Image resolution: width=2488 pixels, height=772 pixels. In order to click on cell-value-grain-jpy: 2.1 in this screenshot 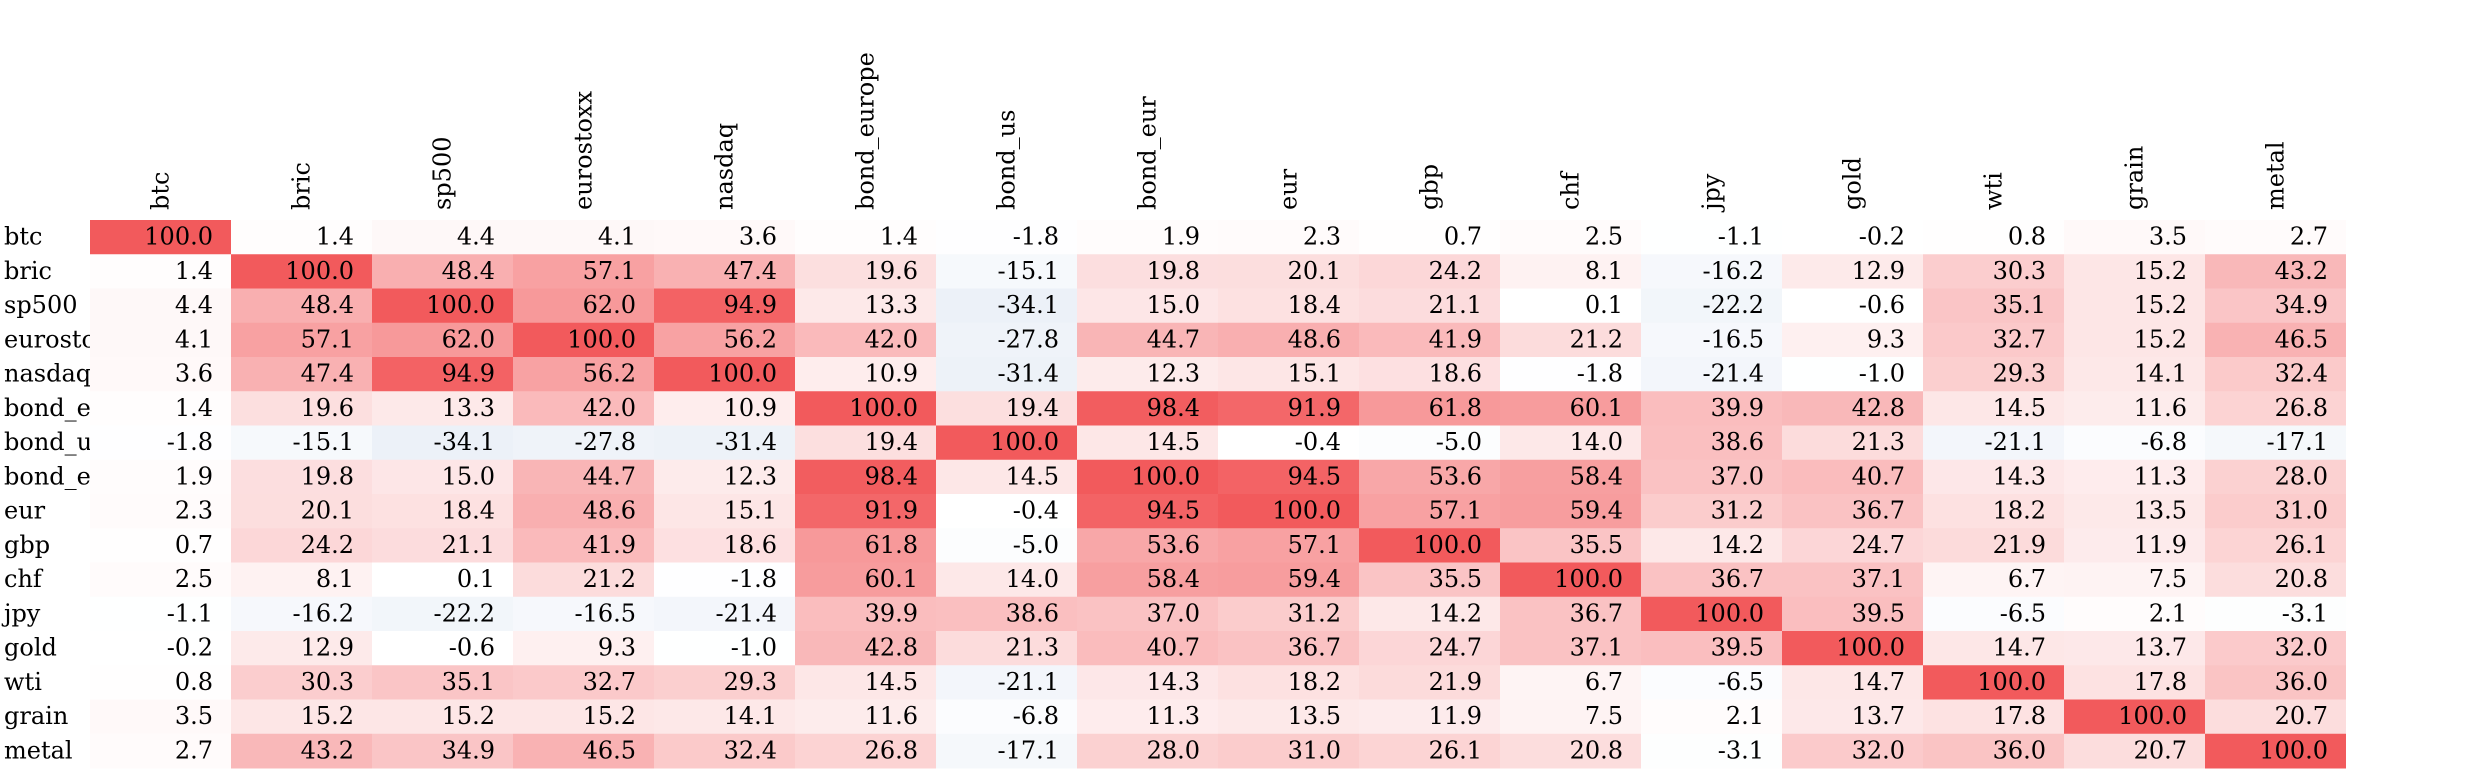, I will do `click(1745, 716)`.